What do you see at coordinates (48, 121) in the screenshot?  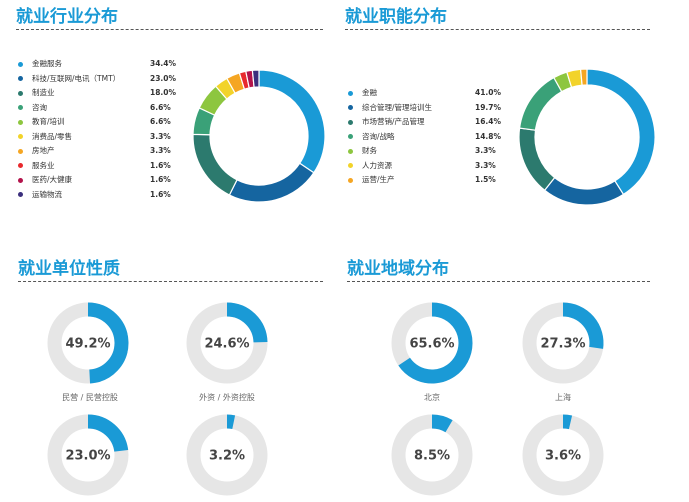 I see `industry-legend-label: 教育/培训` at bounding box center [48, 121].